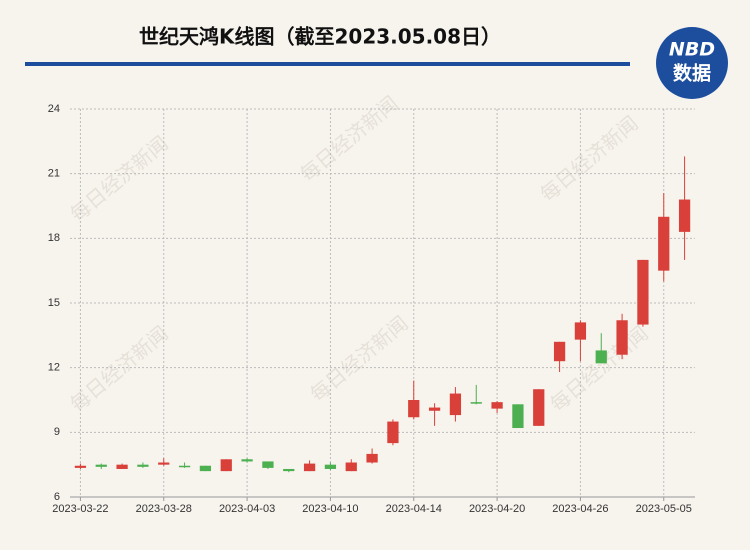 This screenshot has width=750, height=550. What do you see at coordinates (692, 73) in the screenshot?
I see `logo-text: 数据` at bounding box center [692, 73].